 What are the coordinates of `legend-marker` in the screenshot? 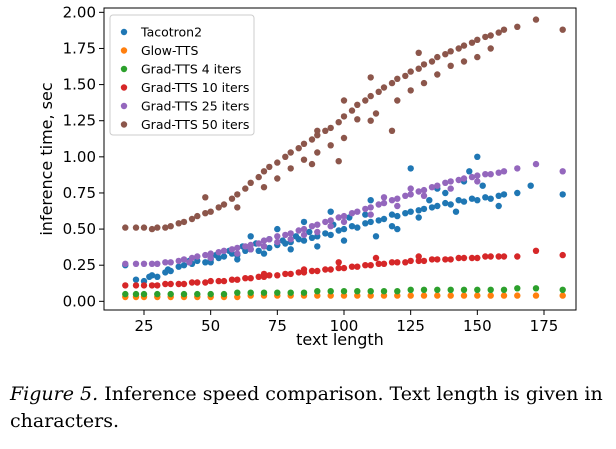 It's located at (124, 87).